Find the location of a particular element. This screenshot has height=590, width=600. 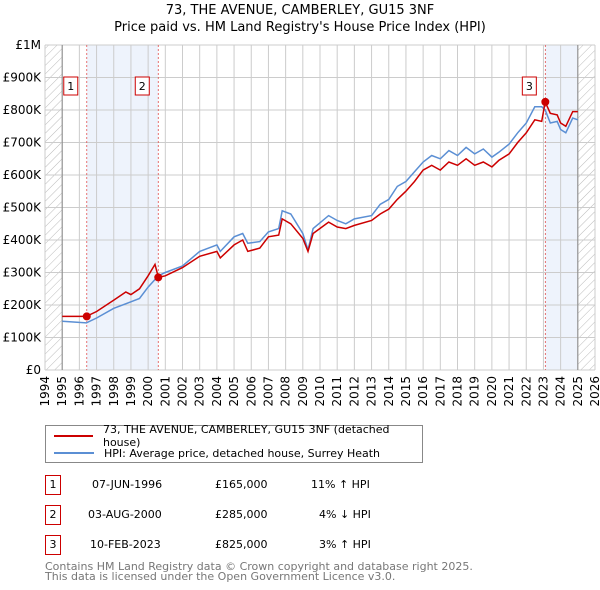

x-tick-label: 2019 is located at coordinates (475, 391).